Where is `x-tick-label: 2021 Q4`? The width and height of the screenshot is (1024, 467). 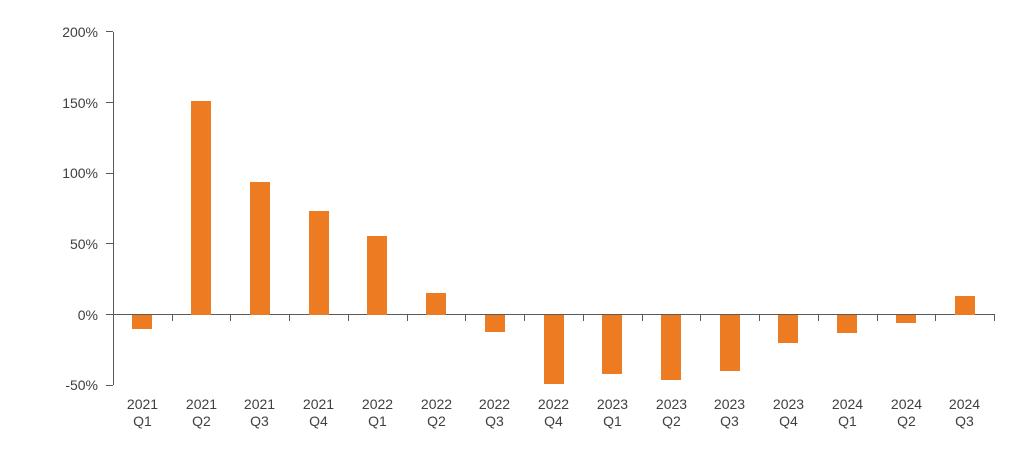 x-tick-label: 2021 Q4 is located at coordinates (318, 413).